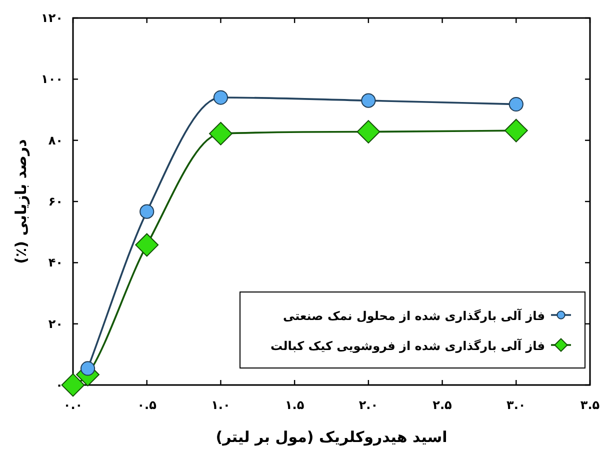 Image resolution: width=613 pixels, height=450 pixels. Describe the element at coordinates (55, 263) in the screenshot. I see `y-tick-label: ۴۰` at that location.